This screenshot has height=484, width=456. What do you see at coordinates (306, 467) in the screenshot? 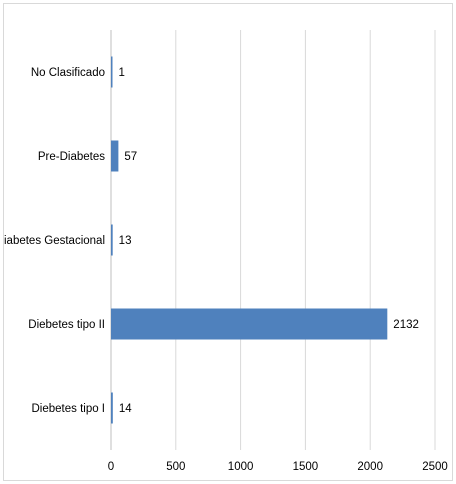
I see `x-tick-label-1500: 1500` at bounding box center [306, 467].